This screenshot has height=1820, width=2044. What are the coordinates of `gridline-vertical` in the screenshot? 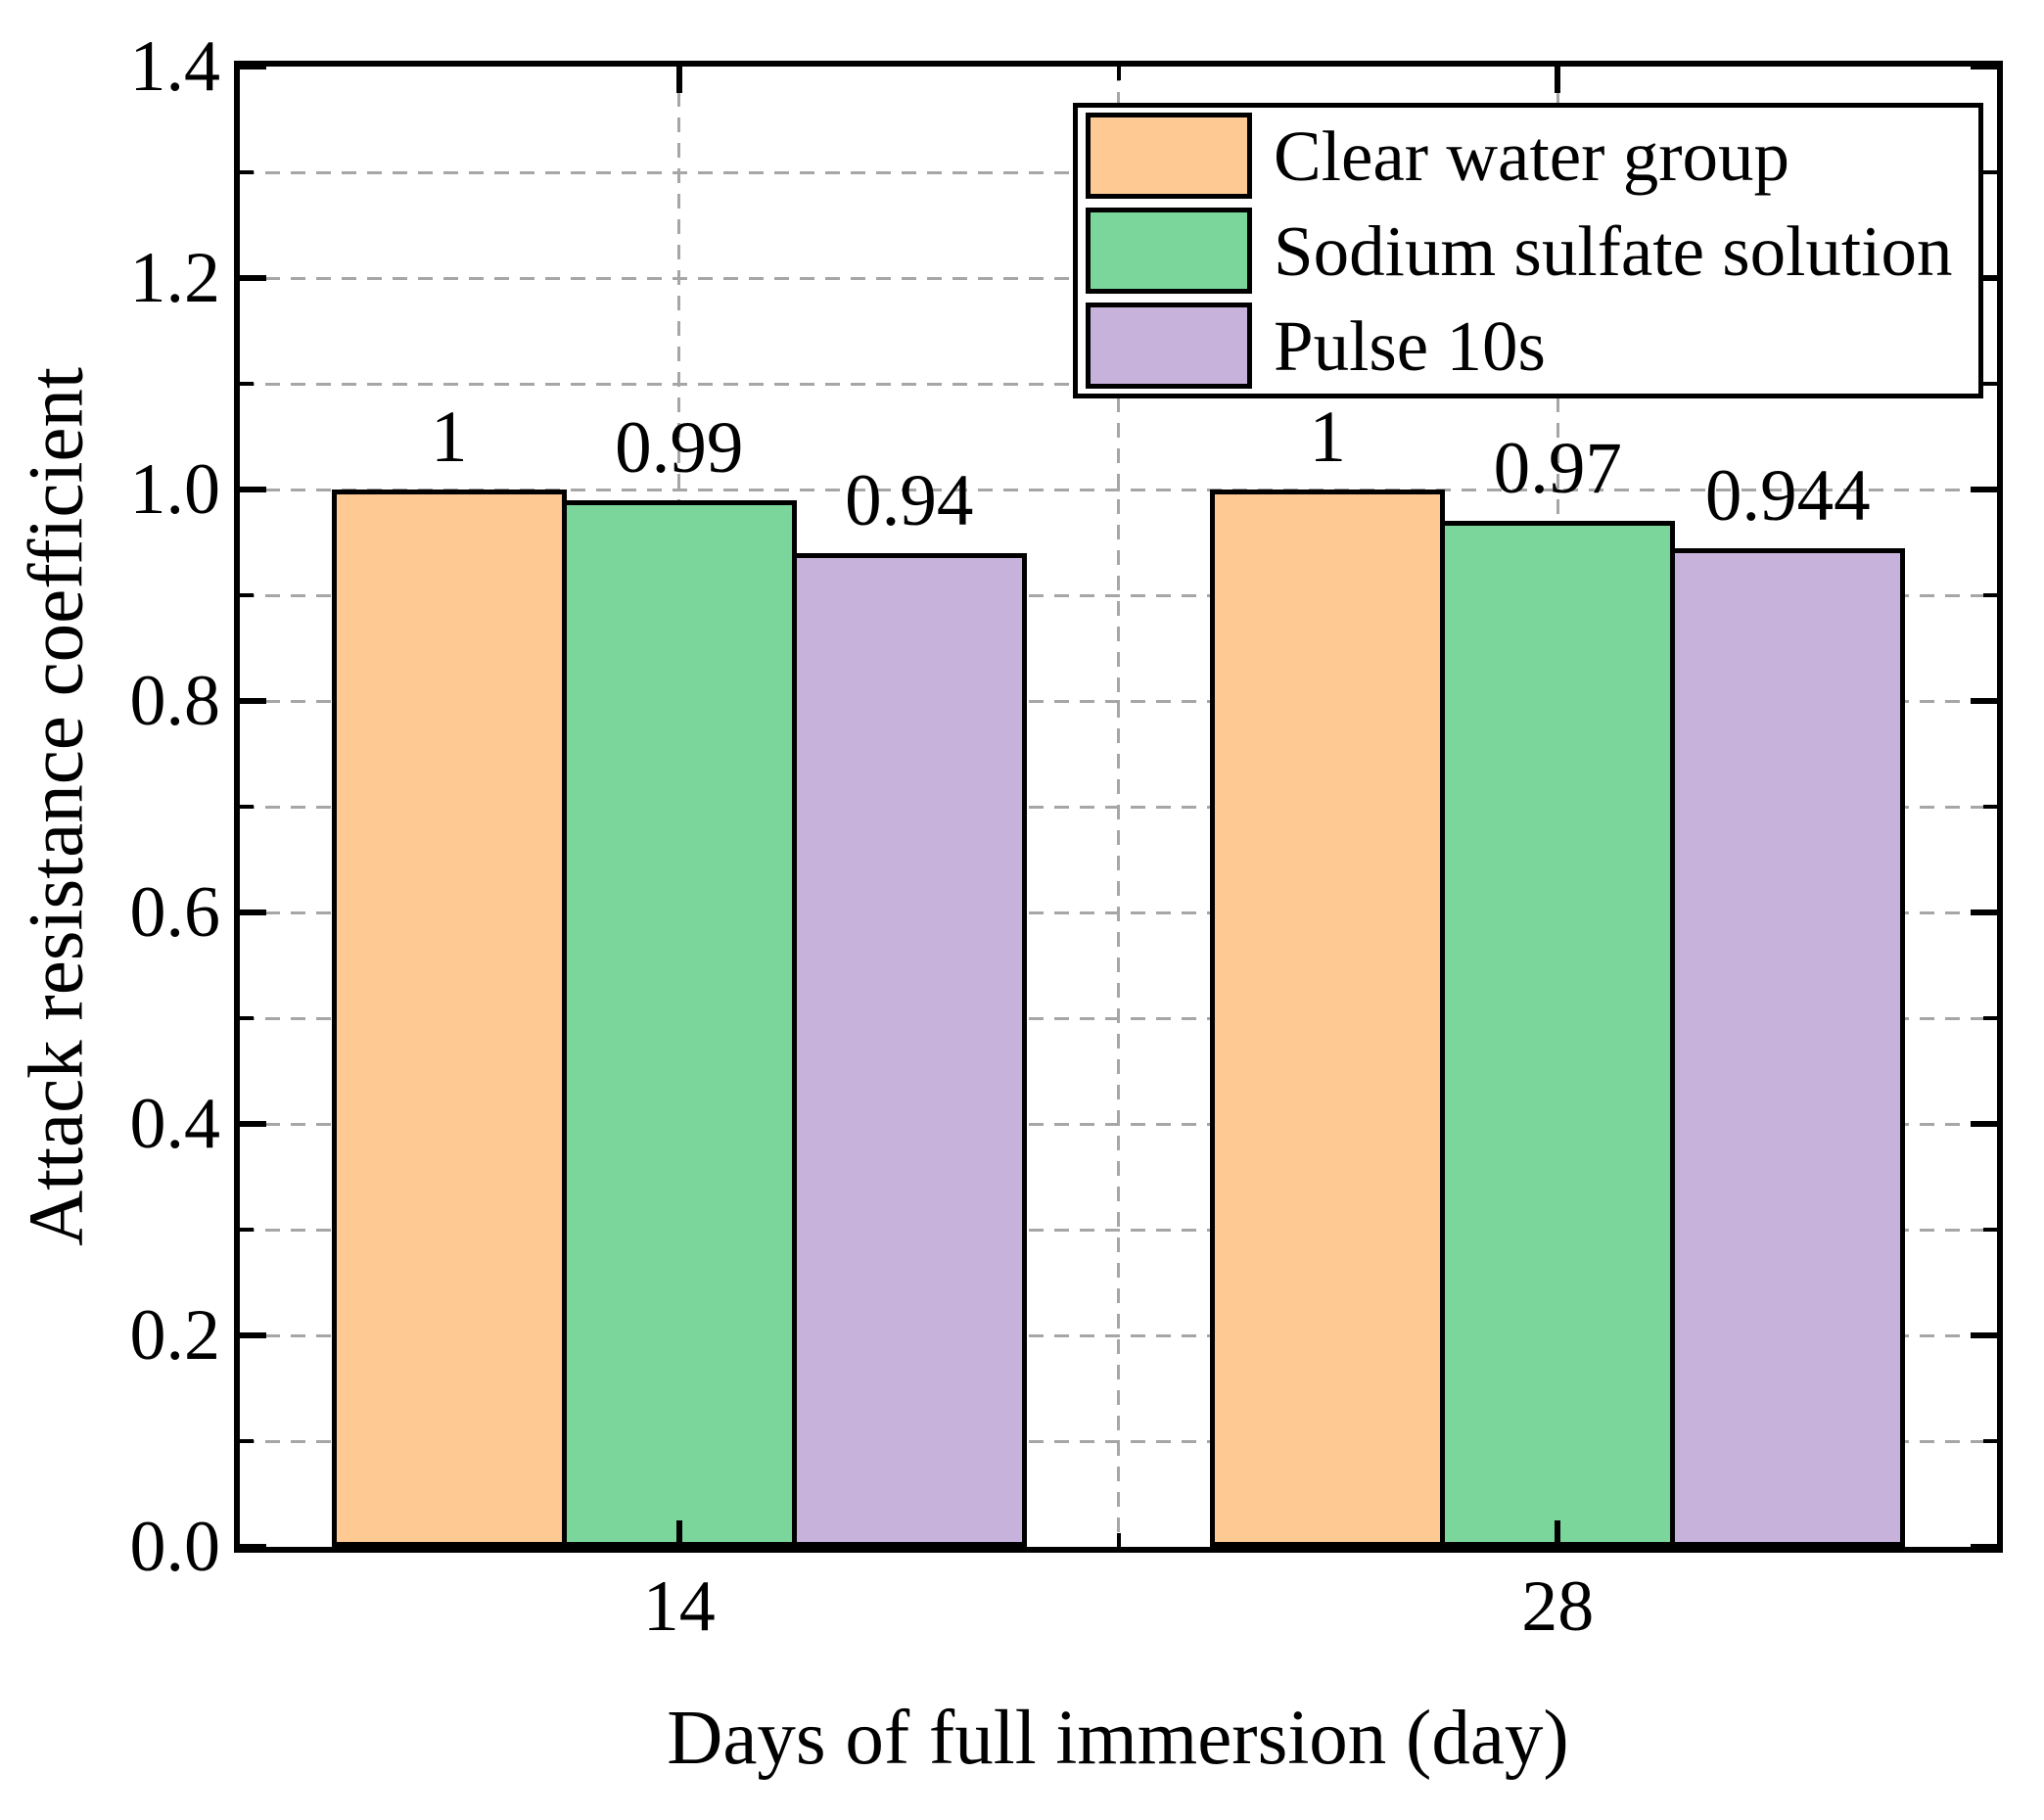 It's located at (1118, 807).